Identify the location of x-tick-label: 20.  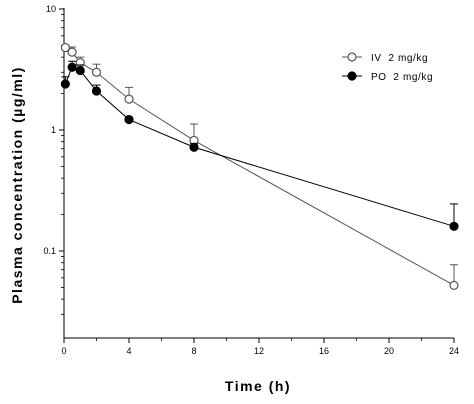
(389, 351).